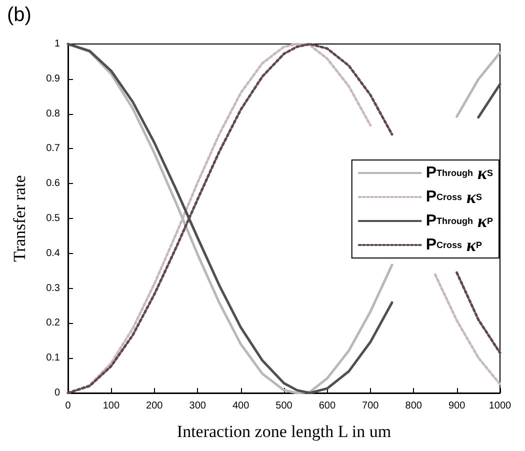 The image size is (525, 451). What do you see at coordinates (327, 406) in the screenshot?
I see `x-tick-label: 600` at bounding box center [327, 406].